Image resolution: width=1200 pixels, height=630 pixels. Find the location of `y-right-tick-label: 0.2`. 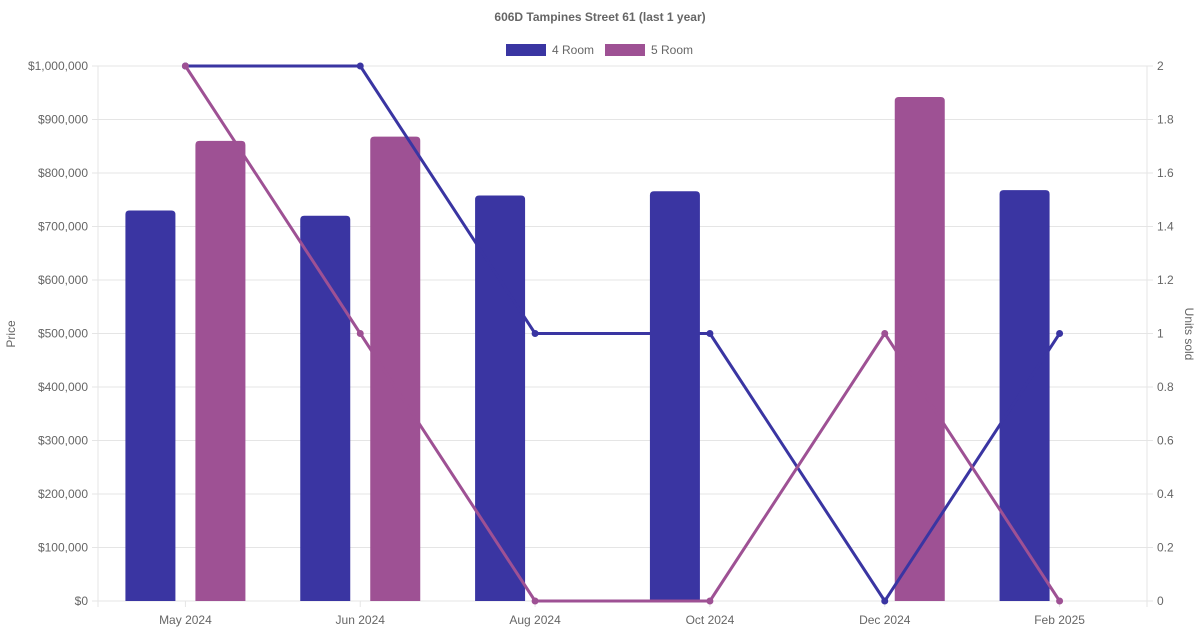

y-right-tick-label: 0.2 is located at coordinates (1165, 548).